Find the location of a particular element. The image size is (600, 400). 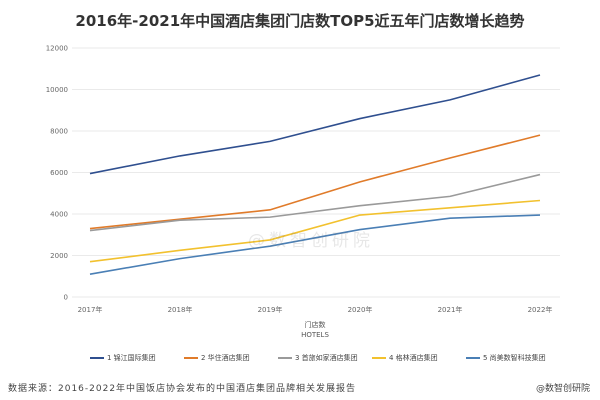

y-tick-label: 6000 is located at coordinates (59, 173).